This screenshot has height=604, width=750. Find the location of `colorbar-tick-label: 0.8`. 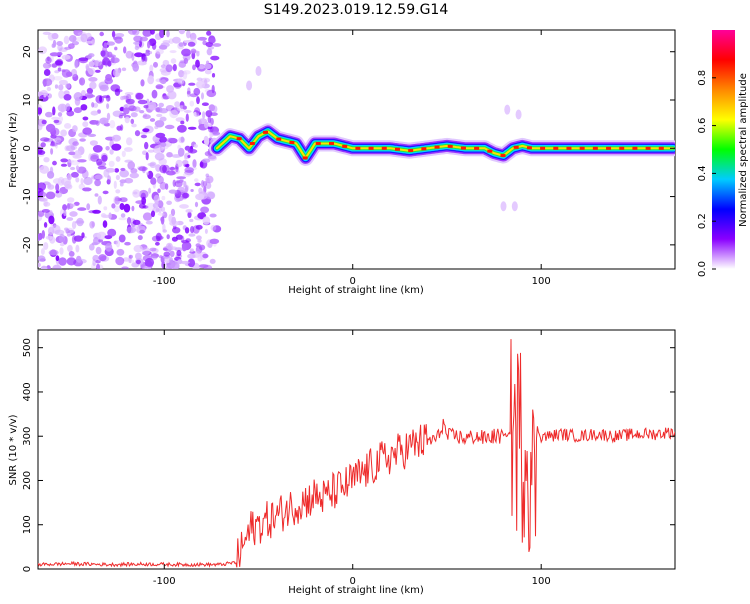

colorbar-tick-label: 0.8 is located at coordinates (702, 78).